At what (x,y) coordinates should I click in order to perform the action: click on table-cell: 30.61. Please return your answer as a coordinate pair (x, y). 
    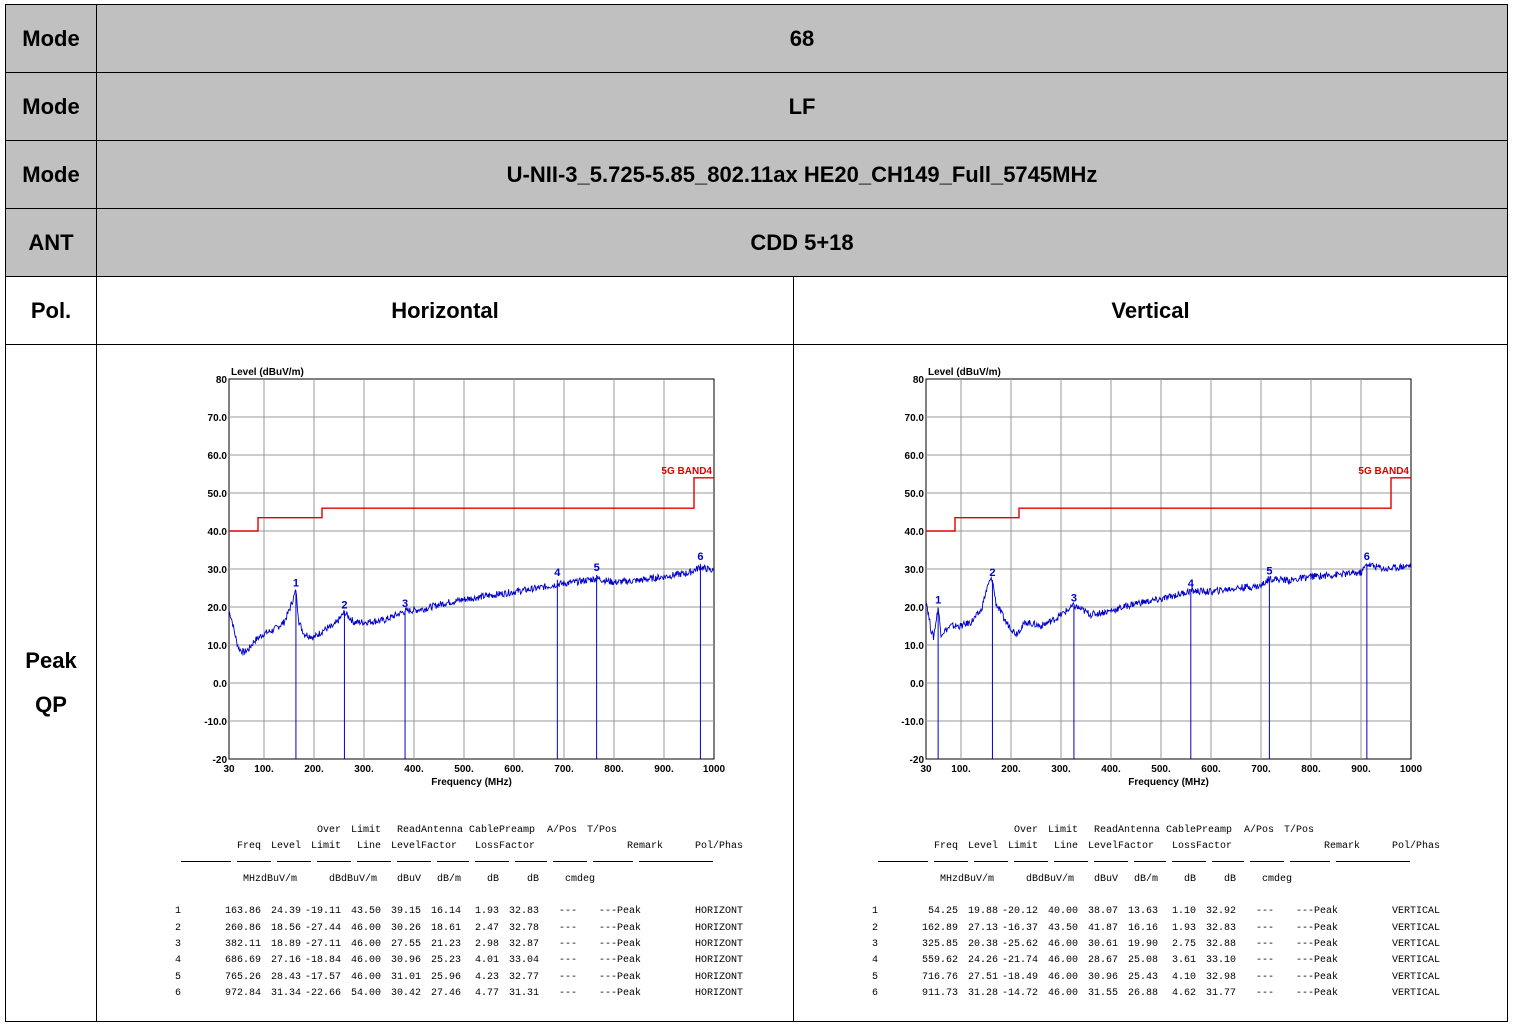
    Looking at the image, I should click on (1102, 945).